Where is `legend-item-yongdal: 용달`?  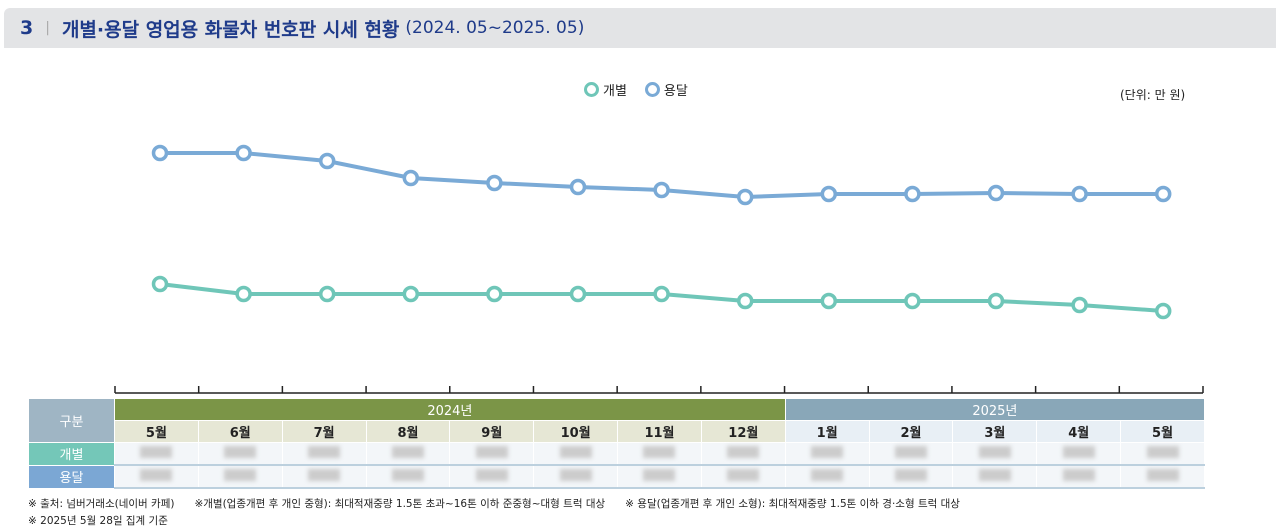
legend-item-yongdal: 용달 is located at coordinates (666, 89).